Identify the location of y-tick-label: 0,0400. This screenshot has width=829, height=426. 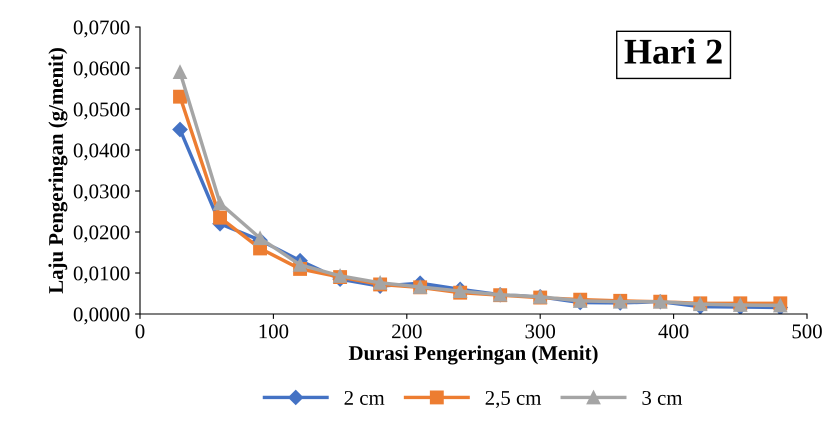
(102, 151).